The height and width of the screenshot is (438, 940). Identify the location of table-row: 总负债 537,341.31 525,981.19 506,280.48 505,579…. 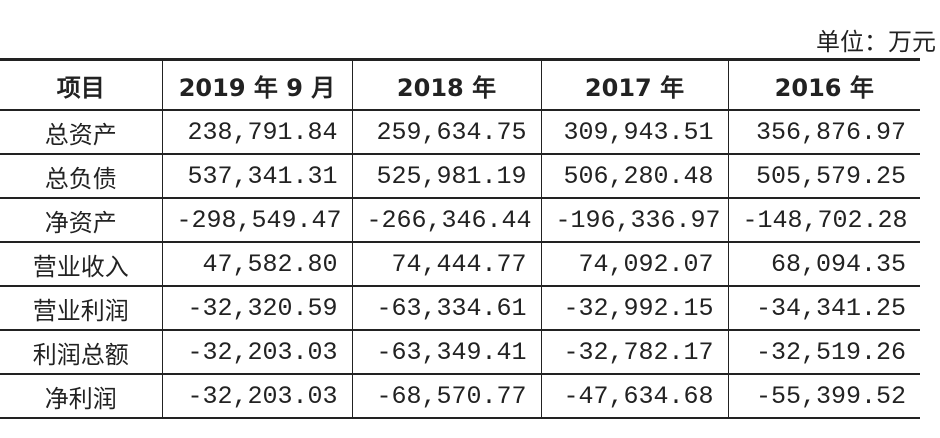
(460, 176).